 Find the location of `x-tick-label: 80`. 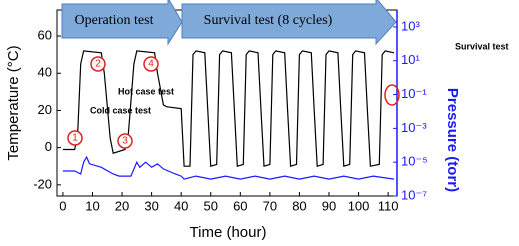

x-tick-label: 80 is located at coordinates (299, 205).